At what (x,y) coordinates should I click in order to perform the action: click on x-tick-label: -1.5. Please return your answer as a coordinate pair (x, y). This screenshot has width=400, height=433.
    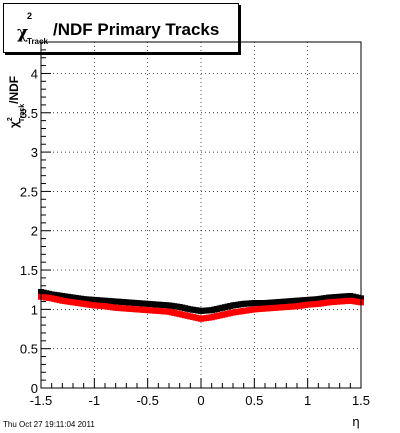
    Looking at the image, I should click on (41, 400).